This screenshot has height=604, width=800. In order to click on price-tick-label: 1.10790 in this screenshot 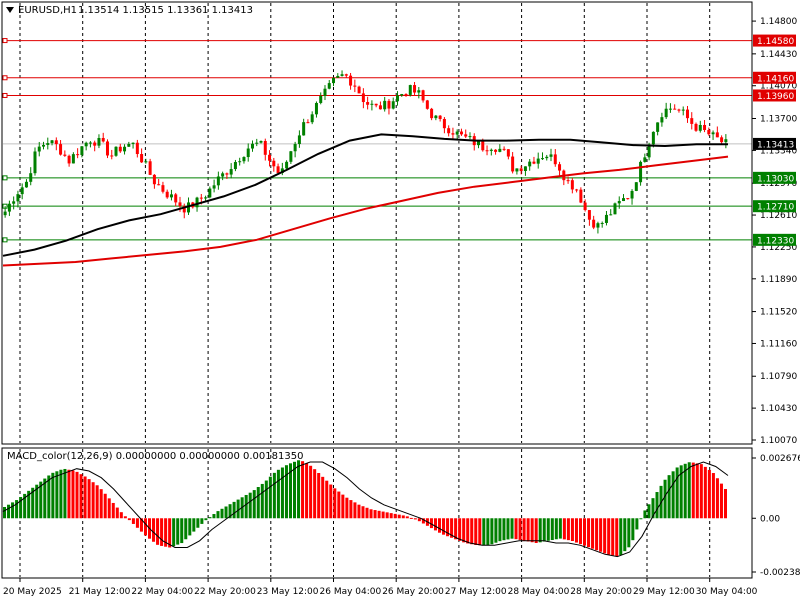, I will do `click(778, 377)`.